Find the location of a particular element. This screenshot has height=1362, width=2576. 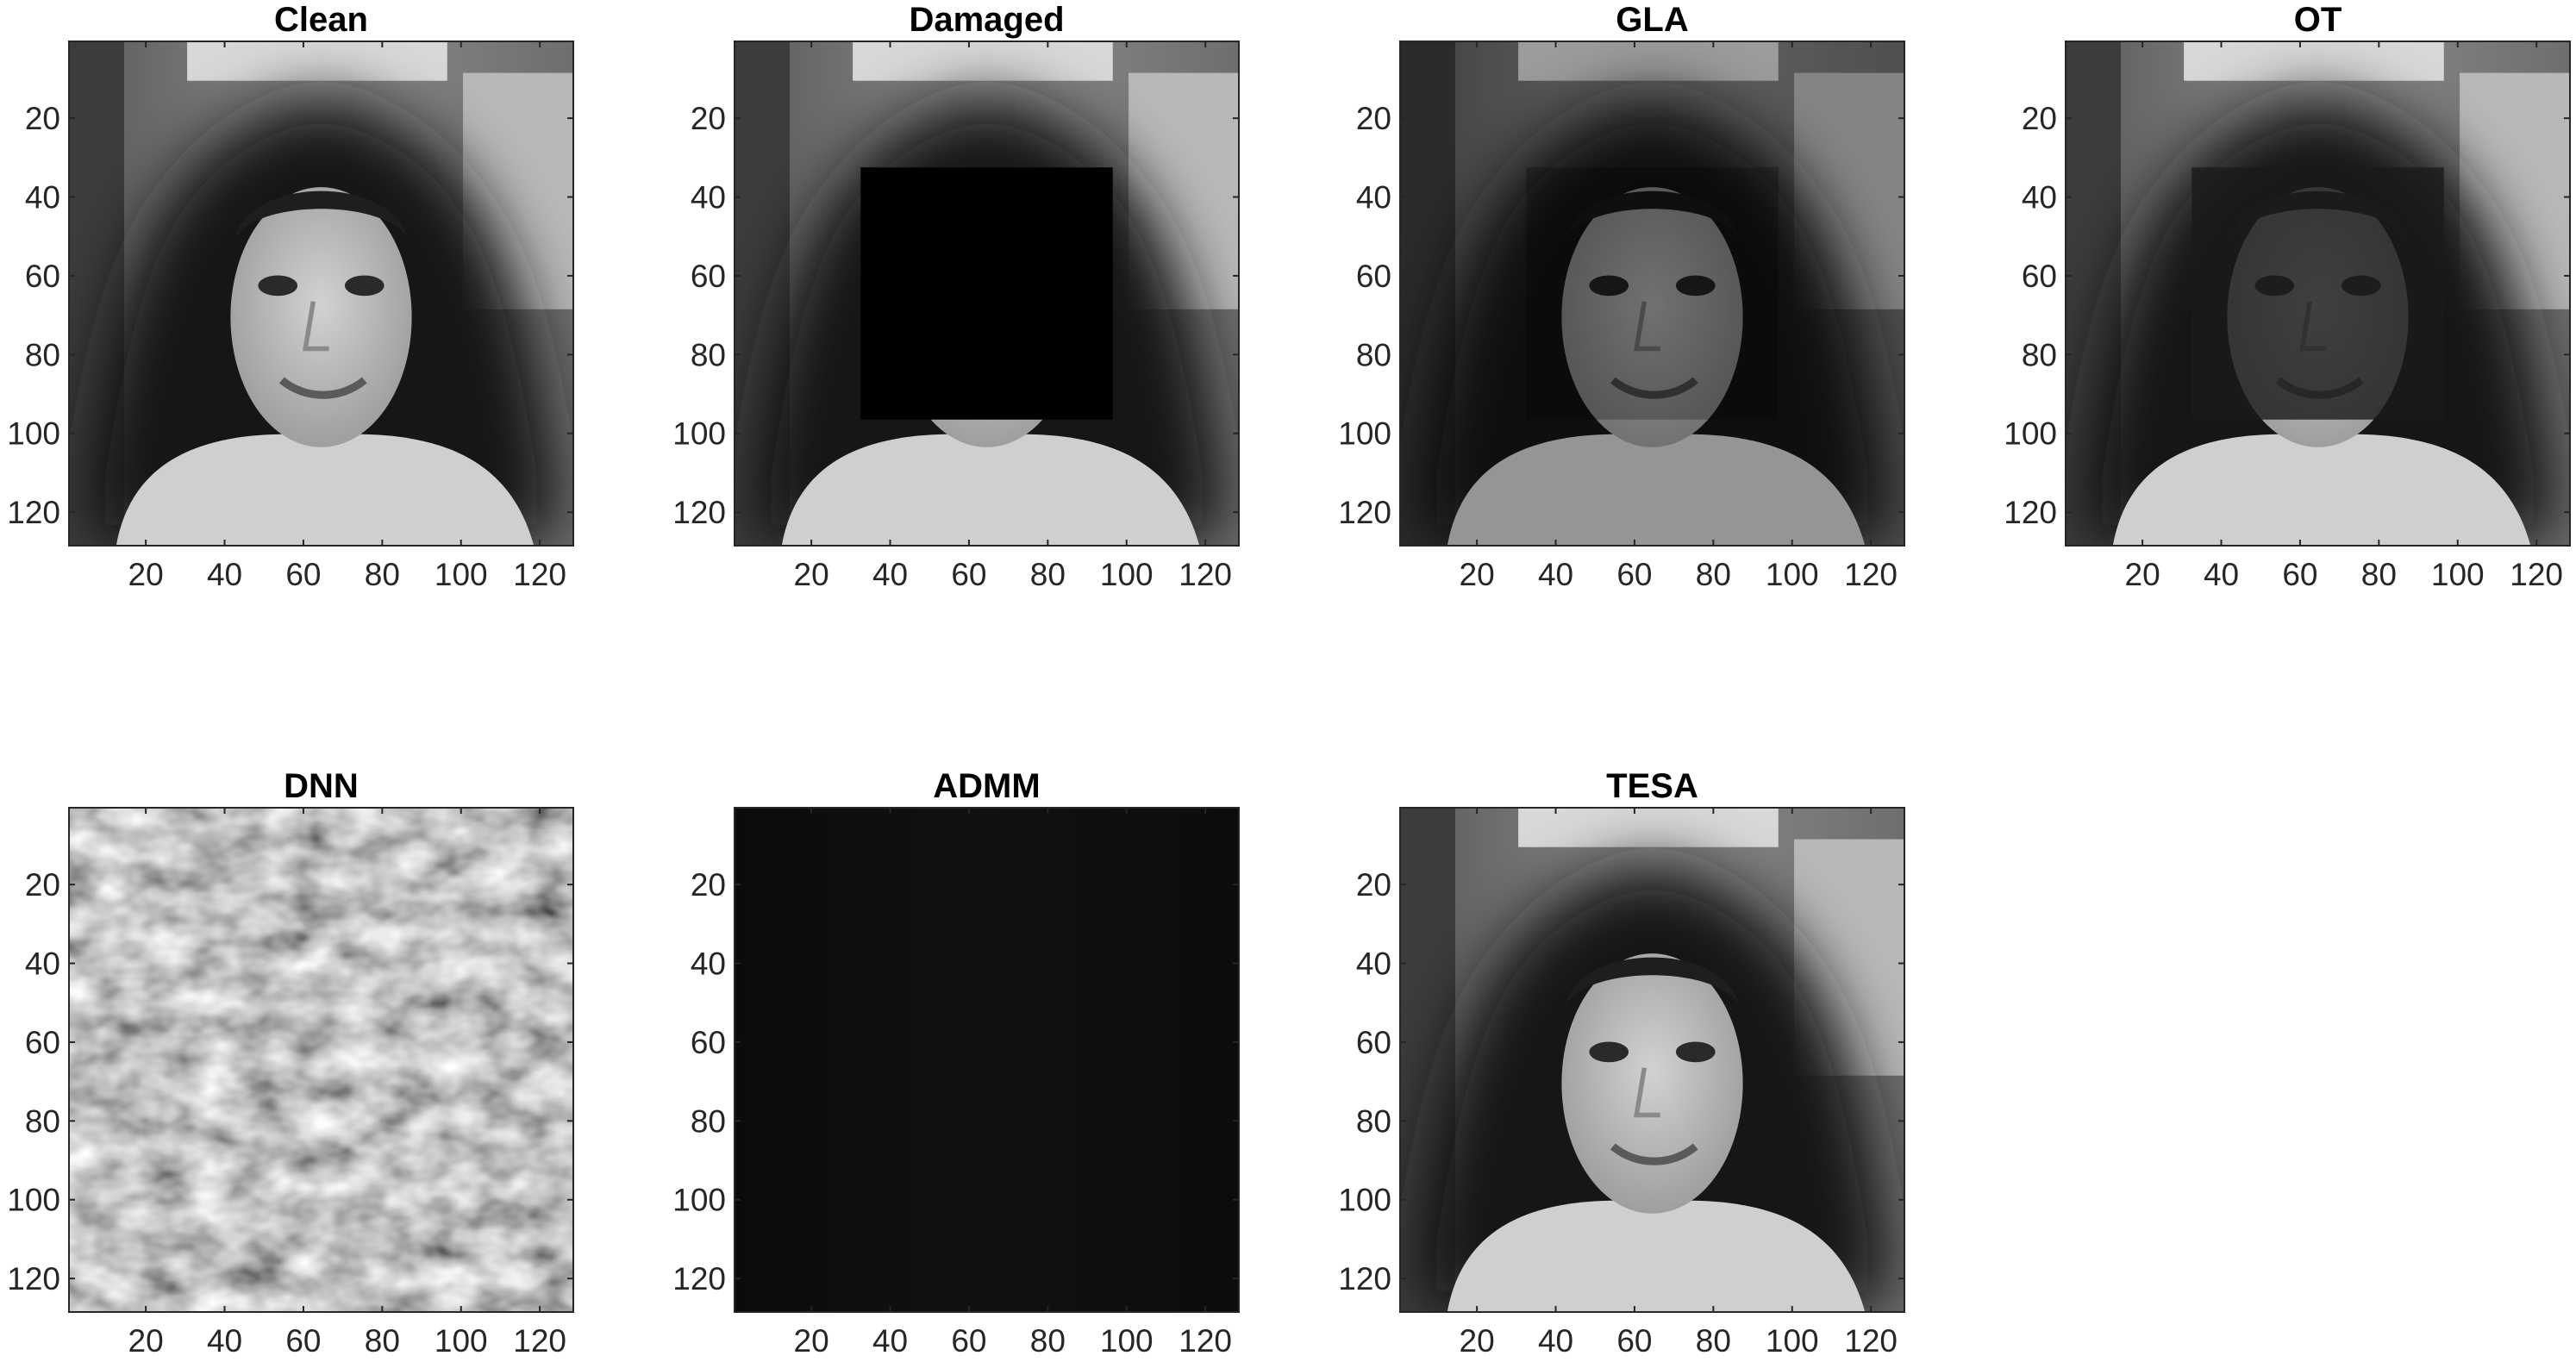

ytick-label-admm: 60 is located at coordinates (708, 1042).